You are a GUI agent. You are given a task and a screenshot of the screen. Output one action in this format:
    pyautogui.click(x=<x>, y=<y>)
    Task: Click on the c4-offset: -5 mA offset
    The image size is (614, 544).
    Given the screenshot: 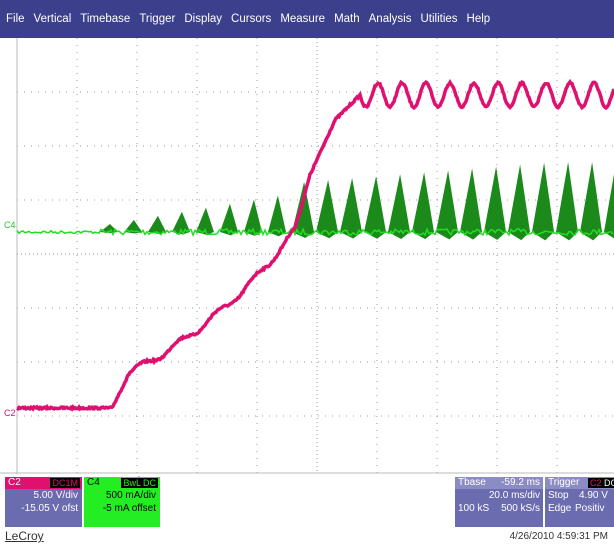 What is the action you would take?
    pyautogui.click(x=129, y=508)
    